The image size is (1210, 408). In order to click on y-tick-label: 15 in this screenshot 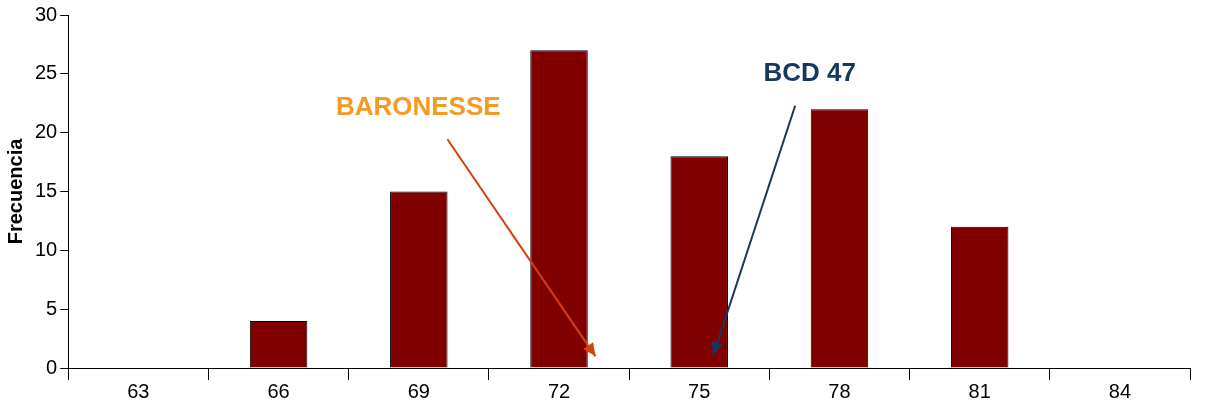, I will do `click(46, 190)`.